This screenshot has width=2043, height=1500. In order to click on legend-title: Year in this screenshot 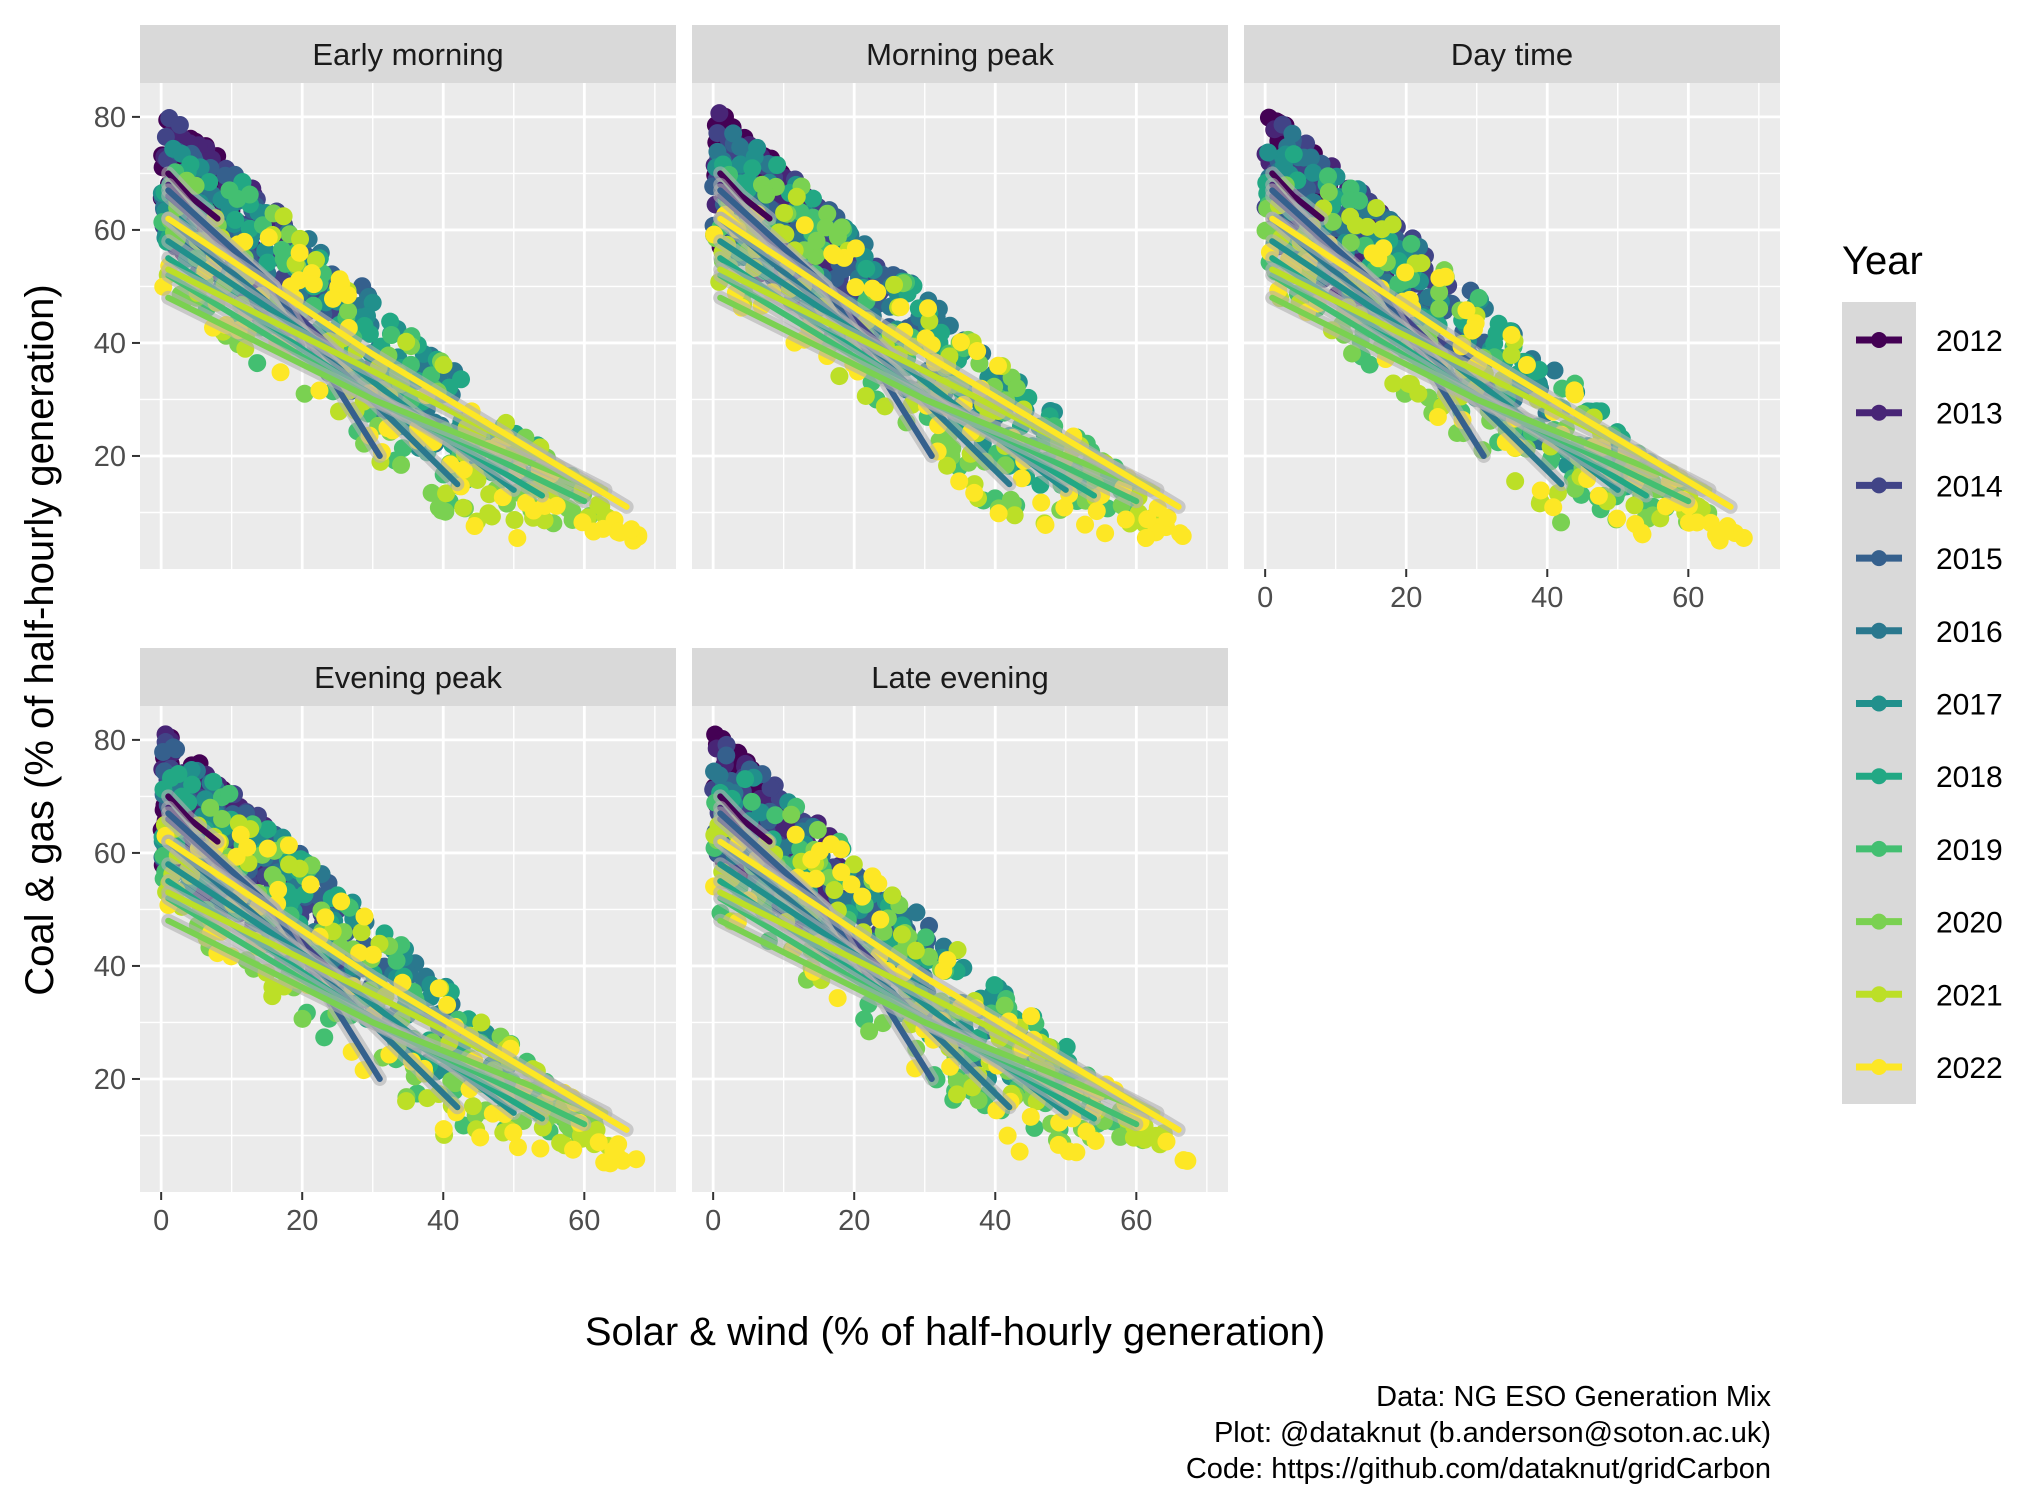, I will do `click(1882, 261)`.